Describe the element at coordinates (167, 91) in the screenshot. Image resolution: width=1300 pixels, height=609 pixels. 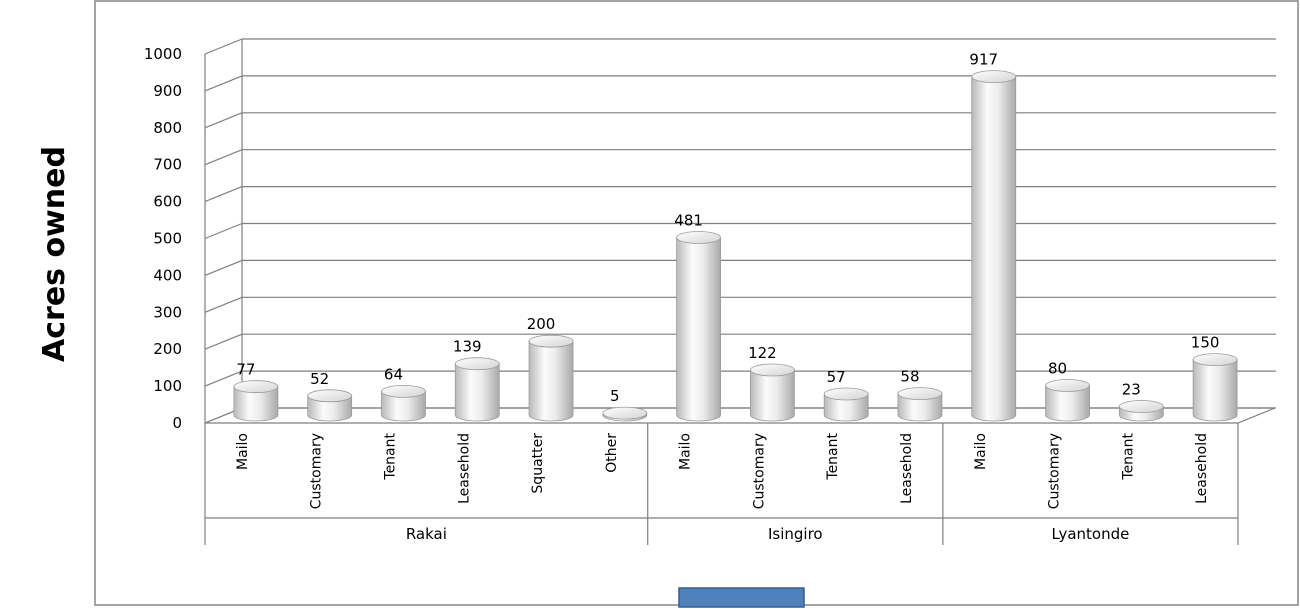
I see `y-tick-label: 900` at that location.